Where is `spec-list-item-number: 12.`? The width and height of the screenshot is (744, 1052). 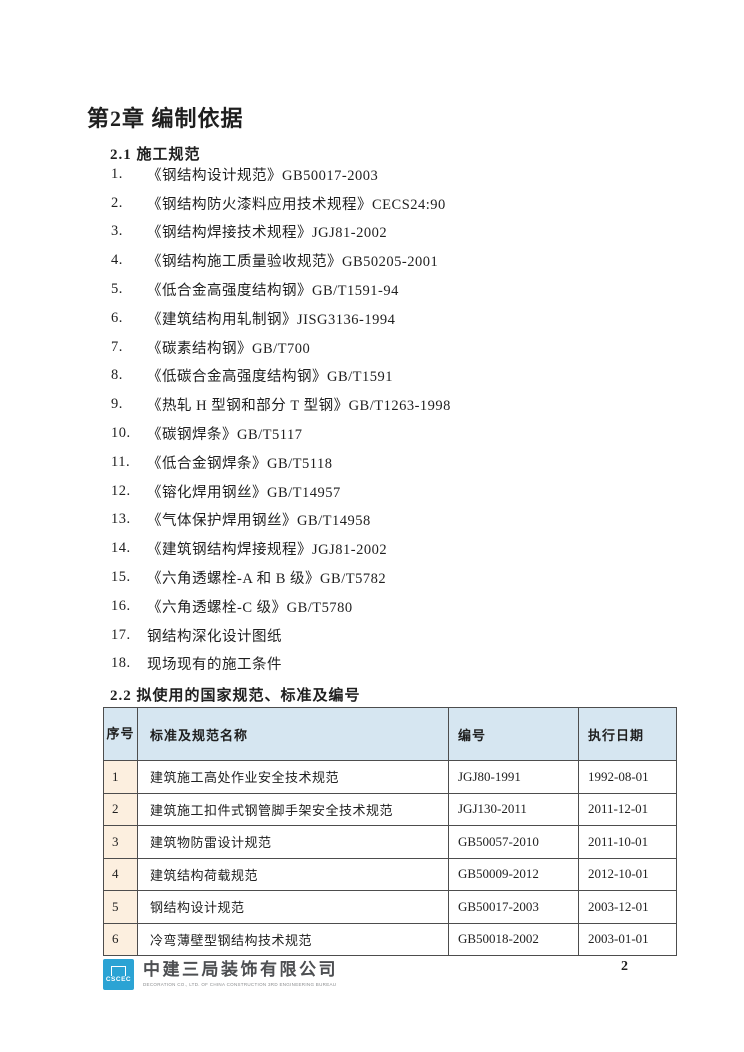 spec-list-item-number: 12. is located at coordinates (121, 490).